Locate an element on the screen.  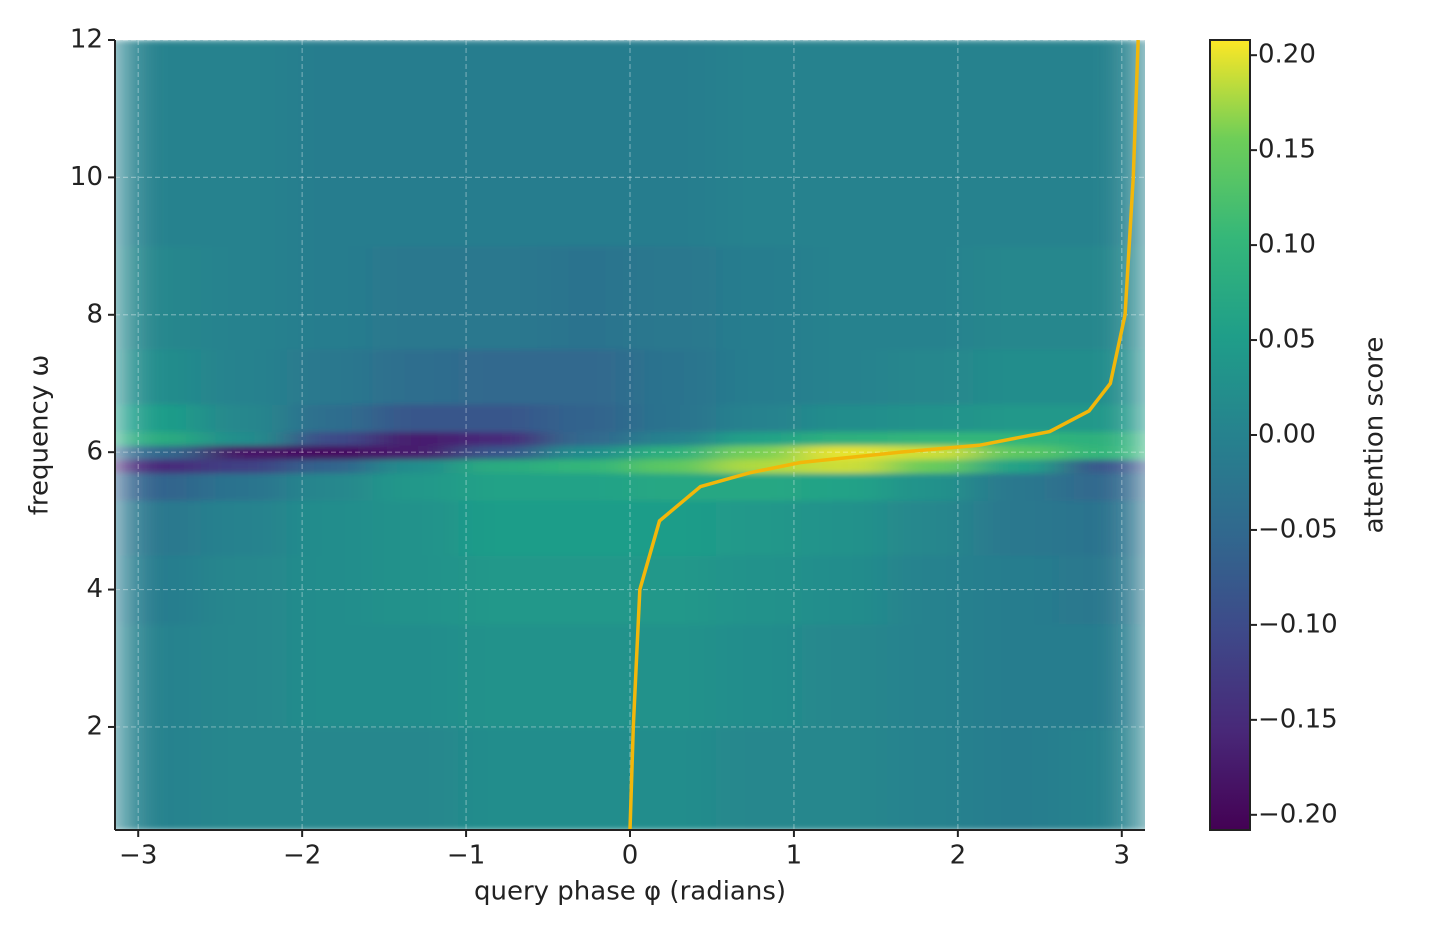
y-tick-label: 2 is located at coordinates (94, 726).